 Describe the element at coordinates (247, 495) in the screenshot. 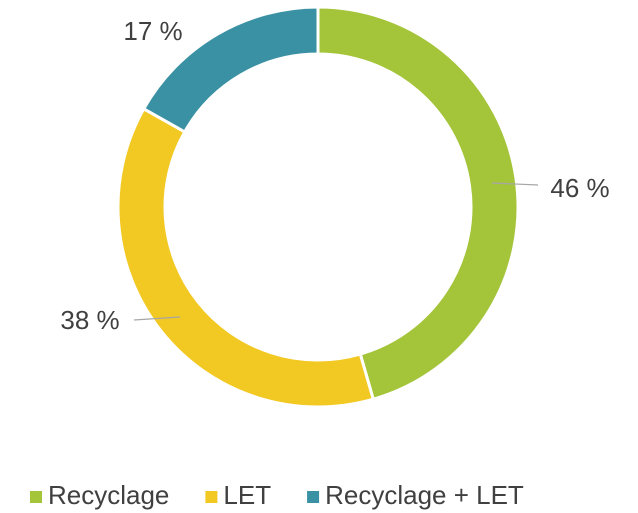

I see `legend-label: LET` at that location.